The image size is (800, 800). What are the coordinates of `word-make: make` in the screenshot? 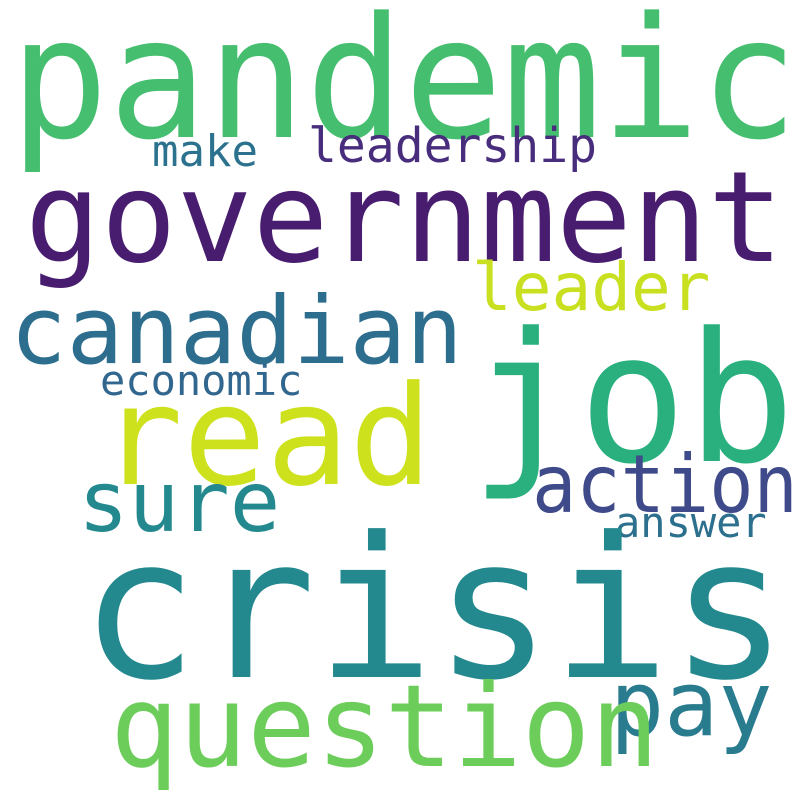 It's located at (205, 151).